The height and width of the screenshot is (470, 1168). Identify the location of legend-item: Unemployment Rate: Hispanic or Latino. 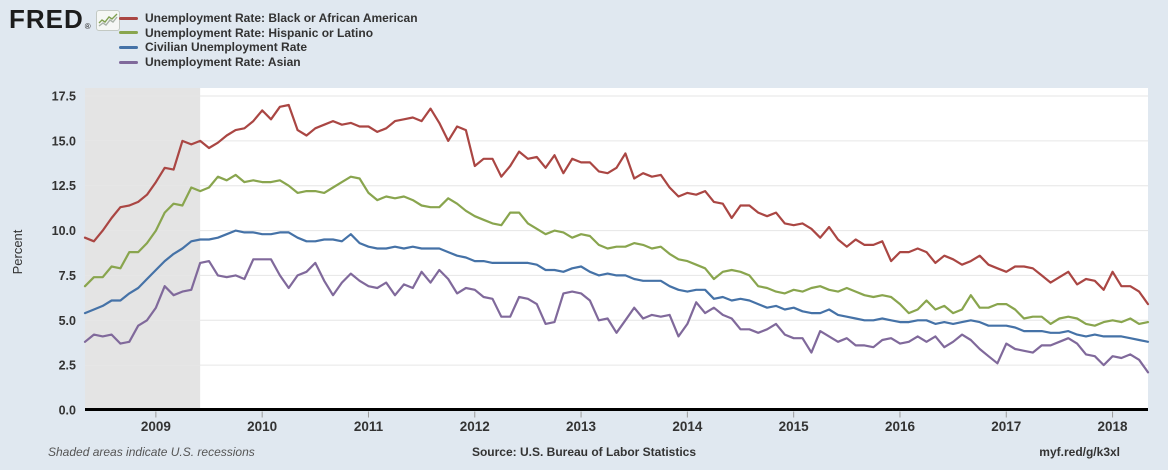
(268, 33).